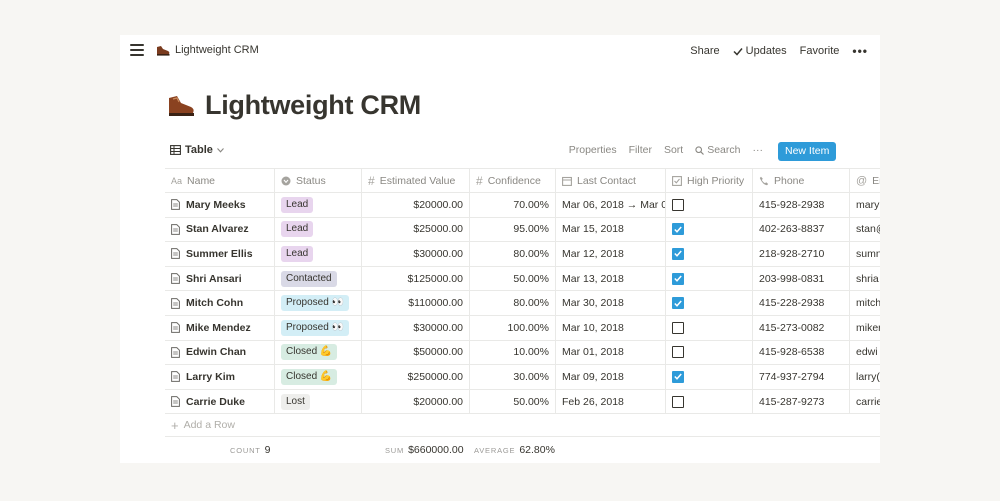  What do you see at coordinates (801, 229) in the screenshot?
I see `phone-cell: 402-263-8837` at bounding box center [801, 229].